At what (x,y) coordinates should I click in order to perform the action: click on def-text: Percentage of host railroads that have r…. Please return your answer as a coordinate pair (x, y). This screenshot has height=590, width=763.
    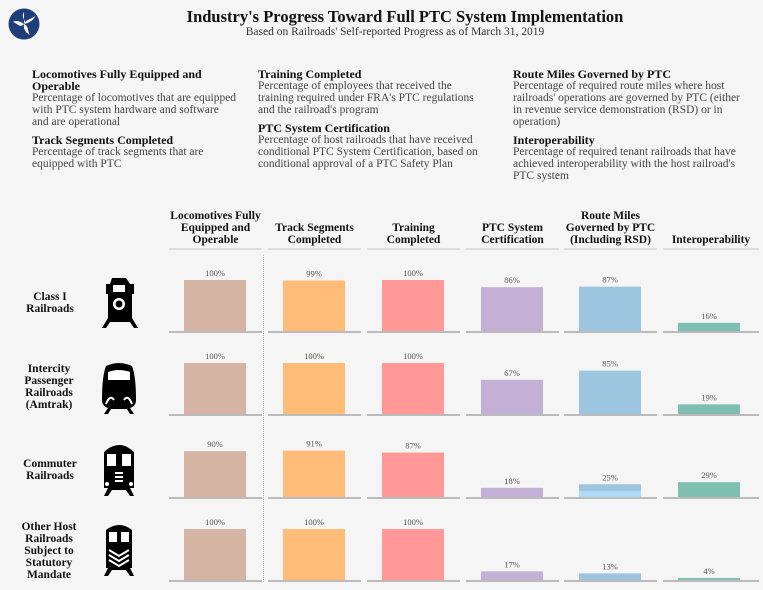
    Looking at the image, I should click on (368, 152).